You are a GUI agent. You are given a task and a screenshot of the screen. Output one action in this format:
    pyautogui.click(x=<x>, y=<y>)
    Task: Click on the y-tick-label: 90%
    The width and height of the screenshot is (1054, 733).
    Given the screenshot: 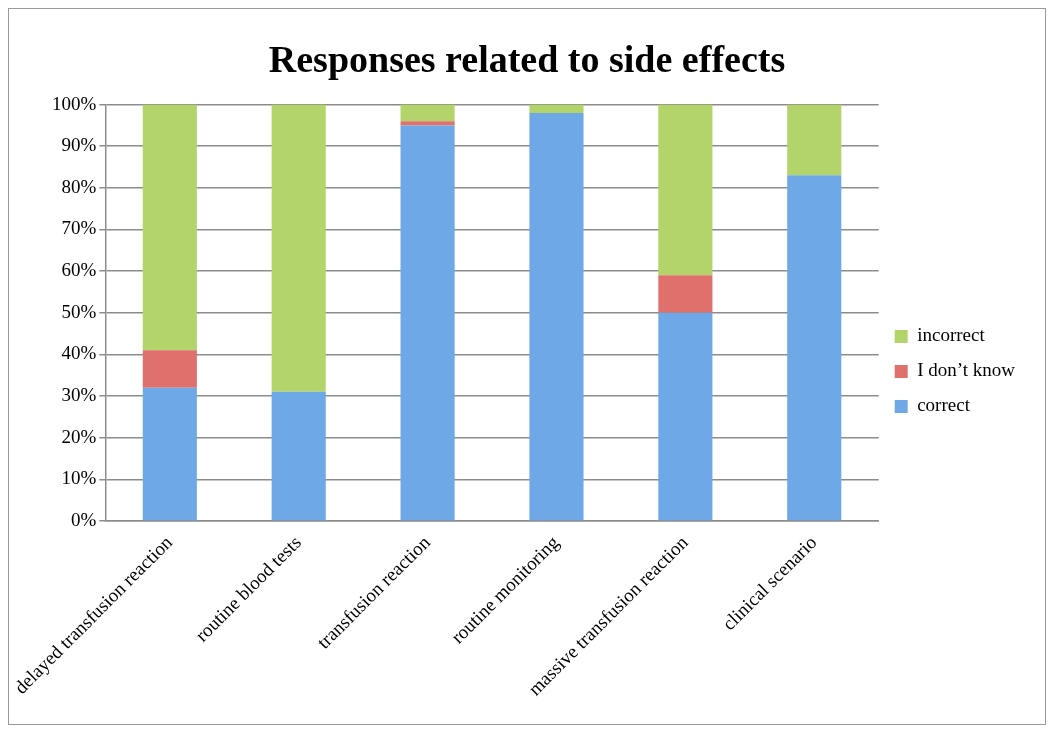 What is the action you would take?
    pyautogui.click(x=79, y=145)
    